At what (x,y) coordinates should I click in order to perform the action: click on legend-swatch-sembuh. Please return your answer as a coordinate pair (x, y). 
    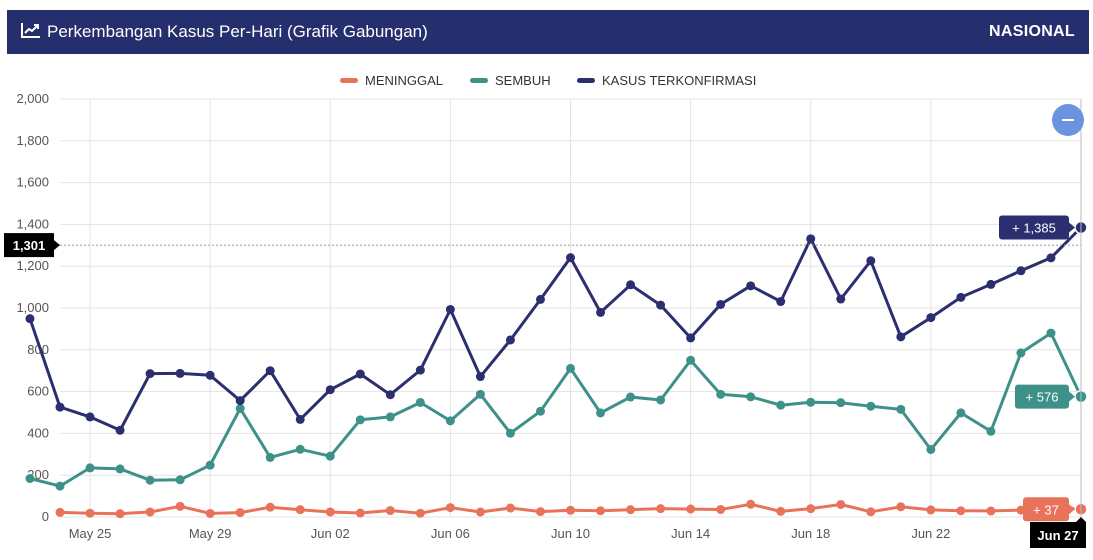
    Looking at the image, I should click on (479, 80).